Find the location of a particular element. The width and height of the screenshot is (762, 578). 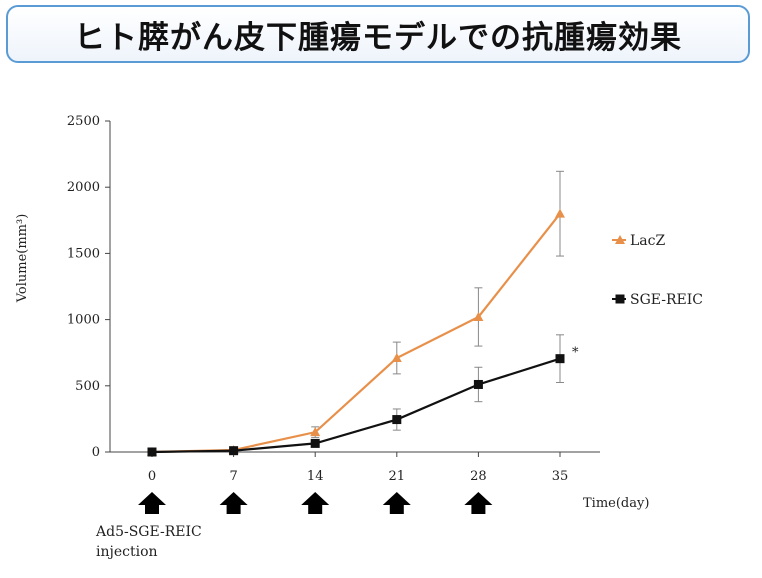

series-line is located at coordinates (356, 405).